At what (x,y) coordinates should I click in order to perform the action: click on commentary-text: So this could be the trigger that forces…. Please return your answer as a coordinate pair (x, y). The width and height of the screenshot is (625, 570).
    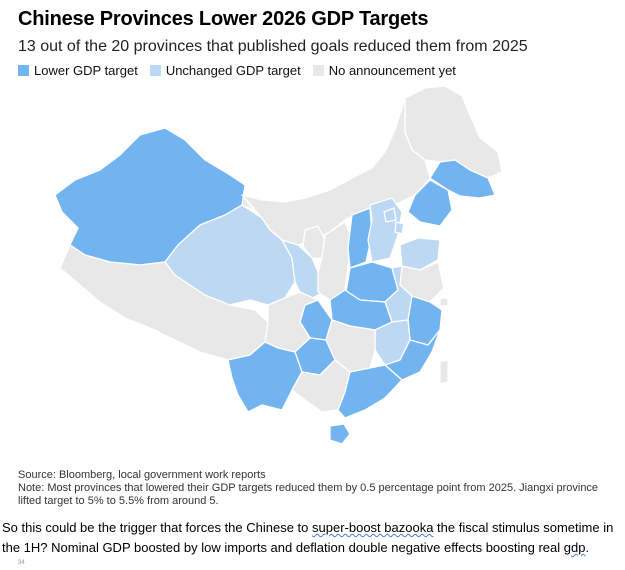
    Looking at the image, I should click on (312, 538).